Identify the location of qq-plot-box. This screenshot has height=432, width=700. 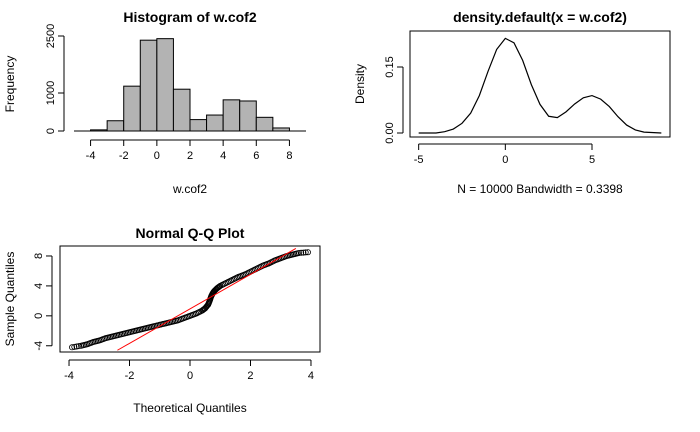
(190, 299).